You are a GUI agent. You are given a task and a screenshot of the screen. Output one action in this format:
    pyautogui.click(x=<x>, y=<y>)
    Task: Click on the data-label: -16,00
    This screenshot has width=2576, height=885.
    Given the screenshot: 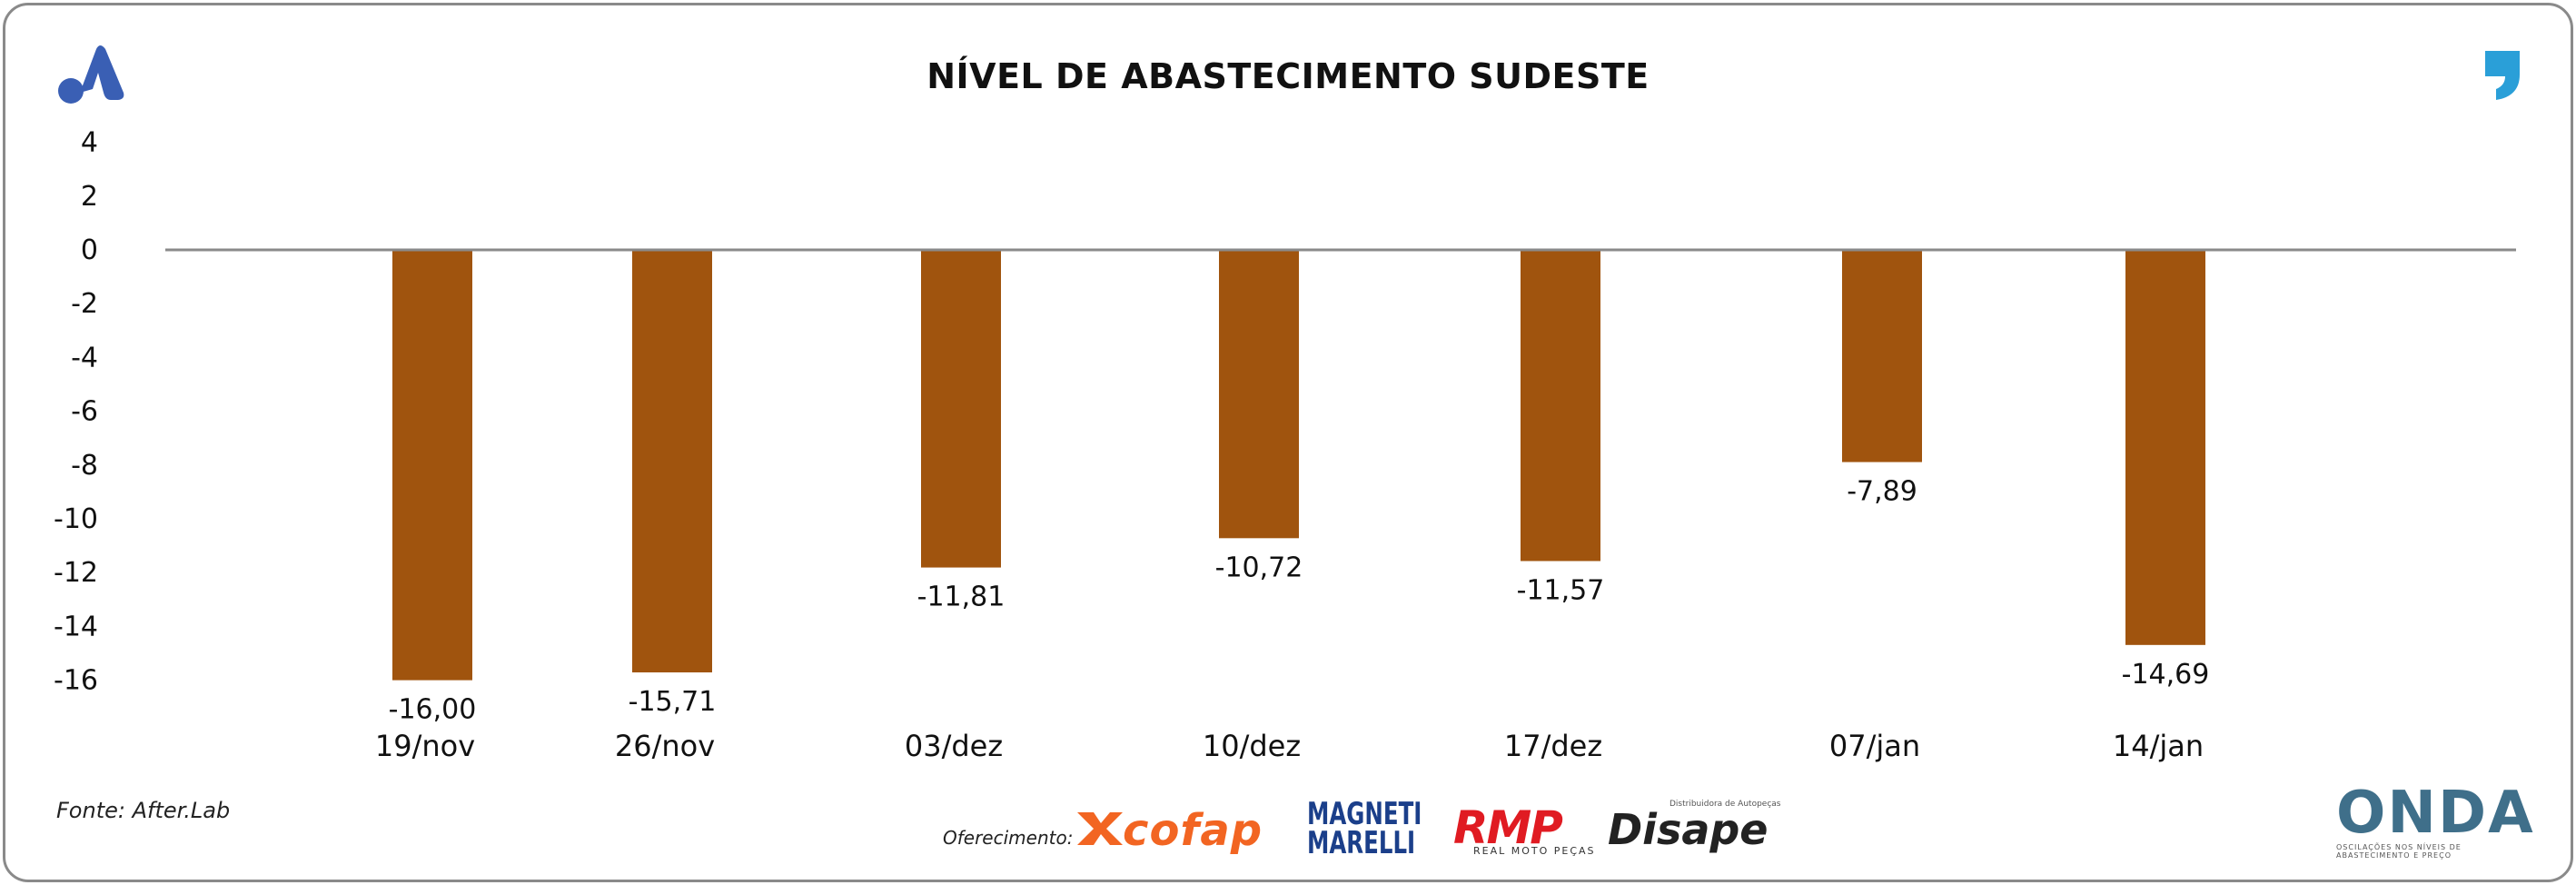 What is the action you would take?
    pyautogui.click(x=433, y=710)
    